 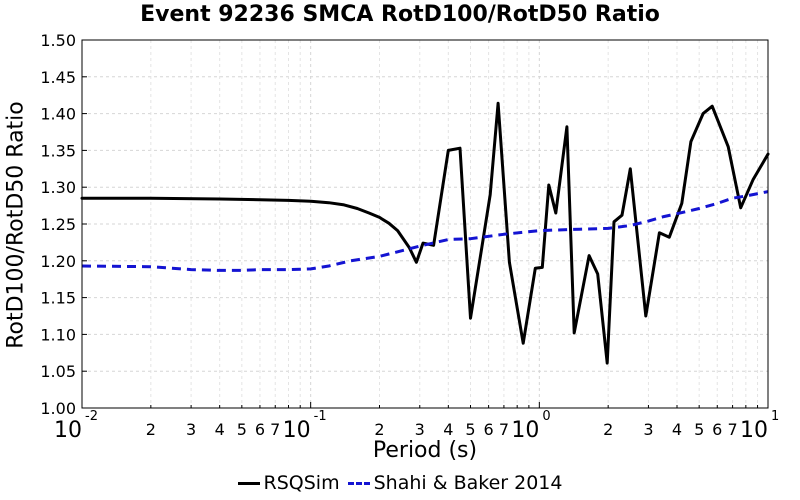 I want to click on legend: RSQSim Shahi & Baker 2014, so click(x=400, y=483).